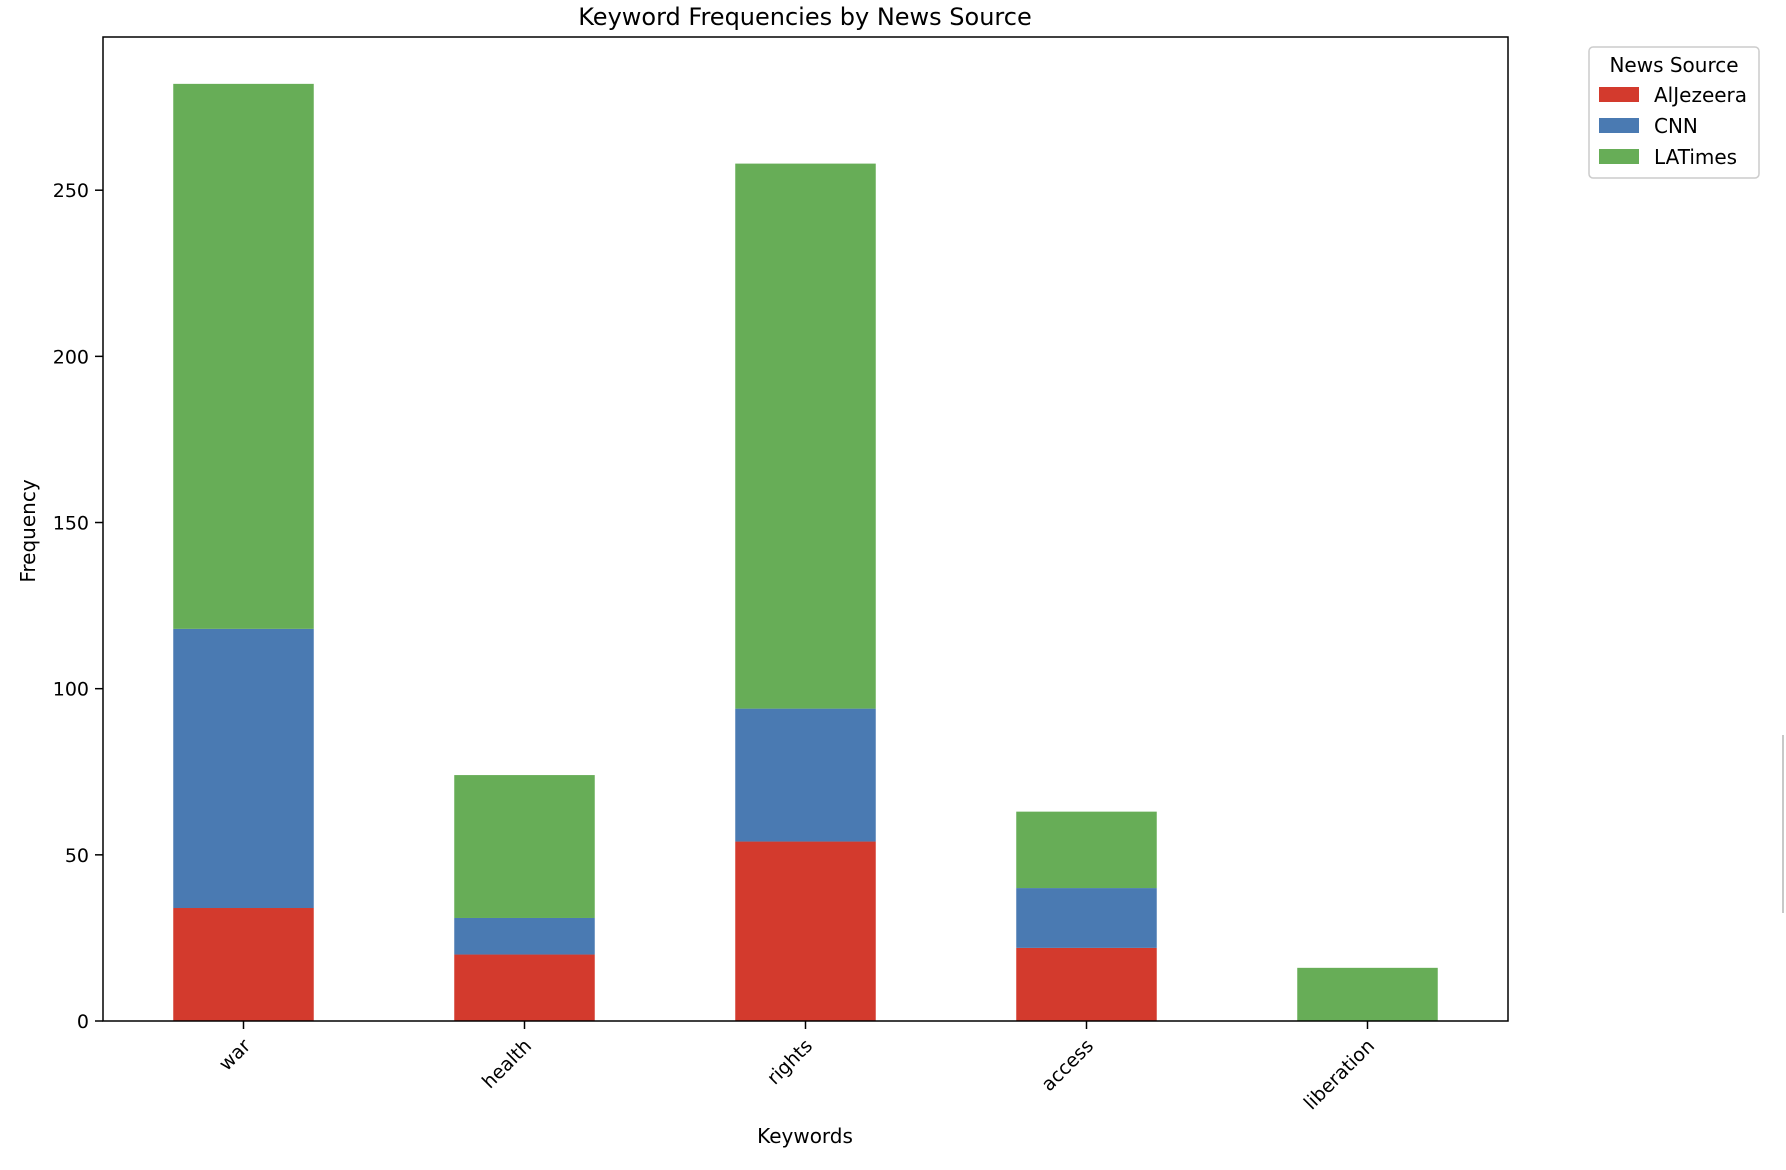  I want to click on legend-items: AlJezeera CNN LATimes, so click(1673, 126).